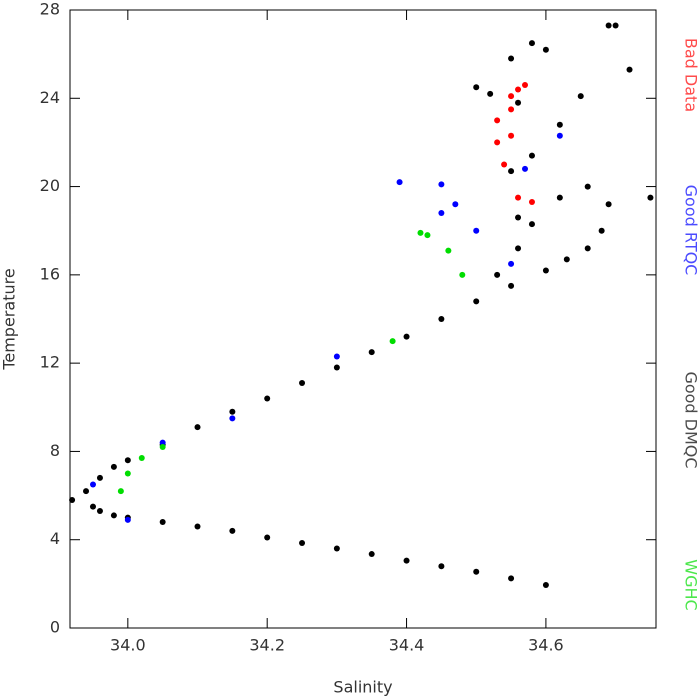 This screenshot has height=700, width=700. Describe the element at coordinates (691, 419) in the screenshot. I see `legend-entry: Good DMQC` at that location.